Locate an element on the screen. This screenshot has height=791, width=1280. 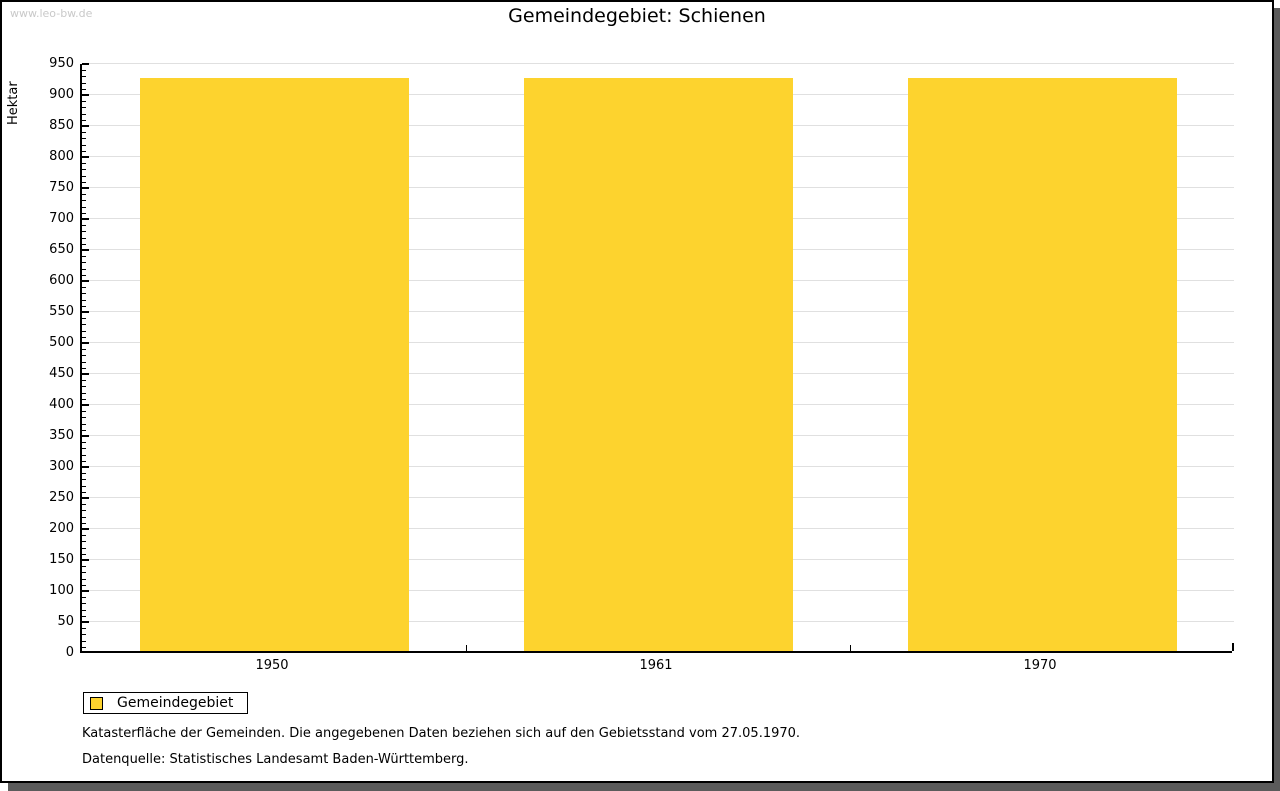
y-tick-label: 700 is located at coordinates (61, 218).